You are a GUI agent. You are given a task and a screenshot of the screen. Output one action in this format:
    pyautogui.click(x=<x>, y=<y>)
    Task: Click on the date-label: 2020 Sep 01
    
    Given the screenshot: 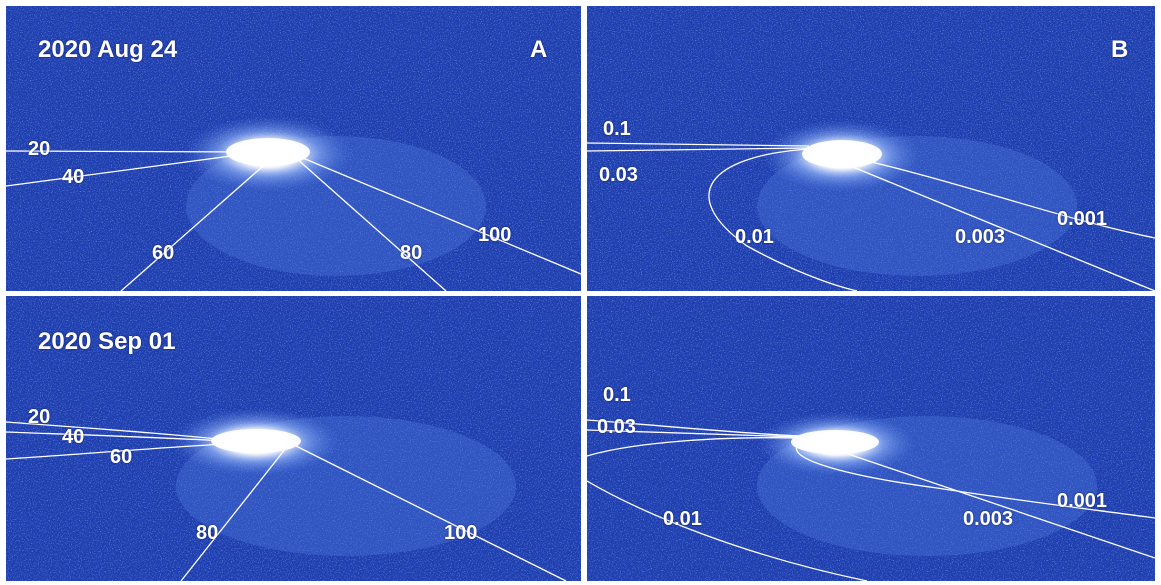 What is the action you would take?
    pyautogui.click(x=107, y=341)
    